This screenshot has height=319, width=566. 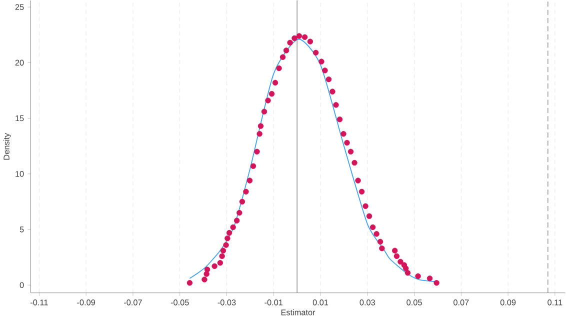 What do you see at coordinates (461, 303) in the screenshot?
I see `x-tick-label: 0.07` at bounding box center [461, 303].